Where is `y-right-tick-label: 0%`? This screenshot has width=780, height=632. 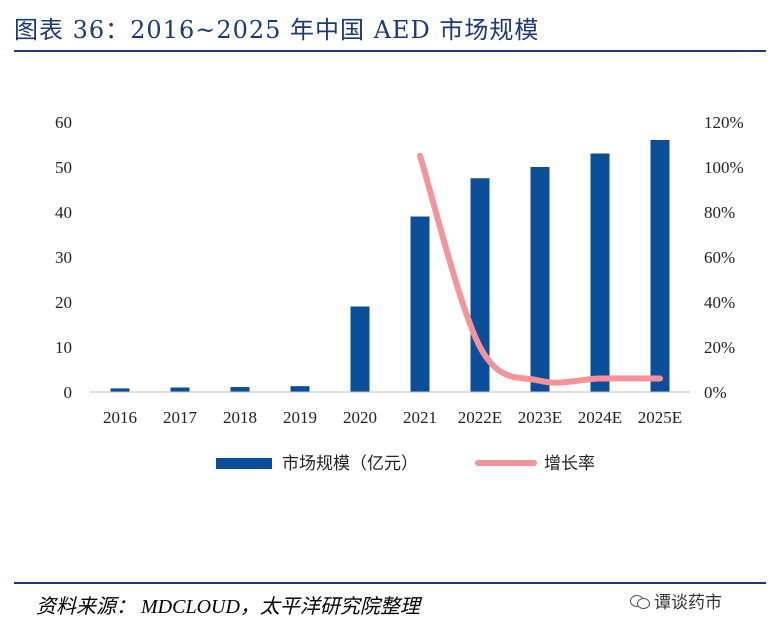
y-right-tick-label: 0% is located at coordinates (715, 392).